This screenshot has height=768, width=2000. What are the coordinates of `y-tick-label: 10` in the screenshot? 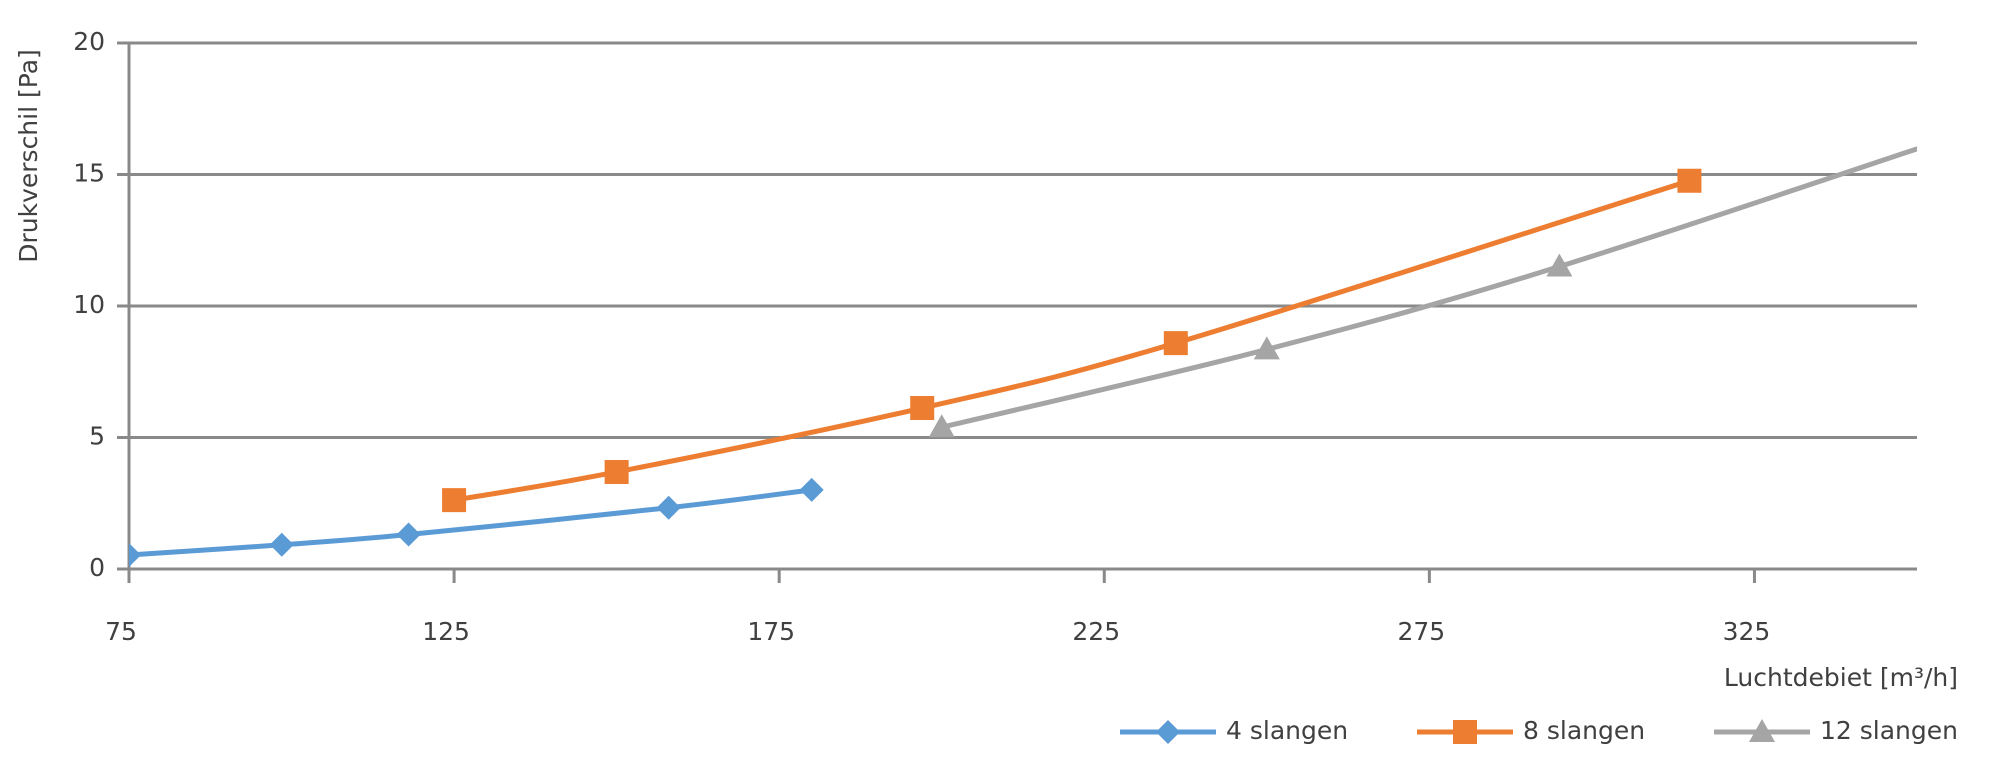 It's located at (89, 304).